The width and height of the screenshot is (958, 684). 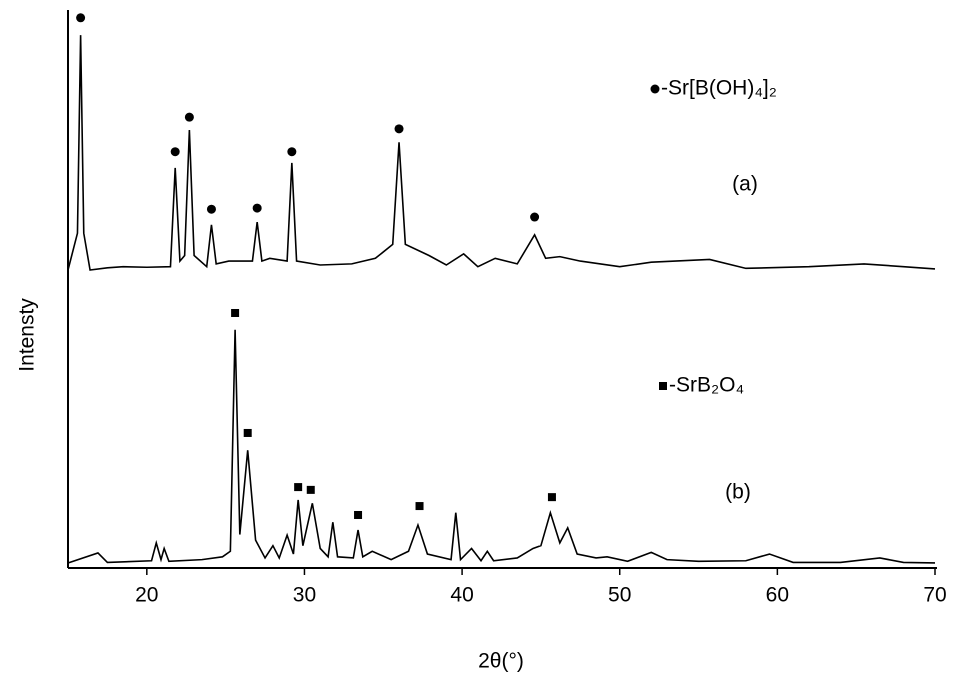 I want to click on pattern-label: (b), so click(x=738, y=492).